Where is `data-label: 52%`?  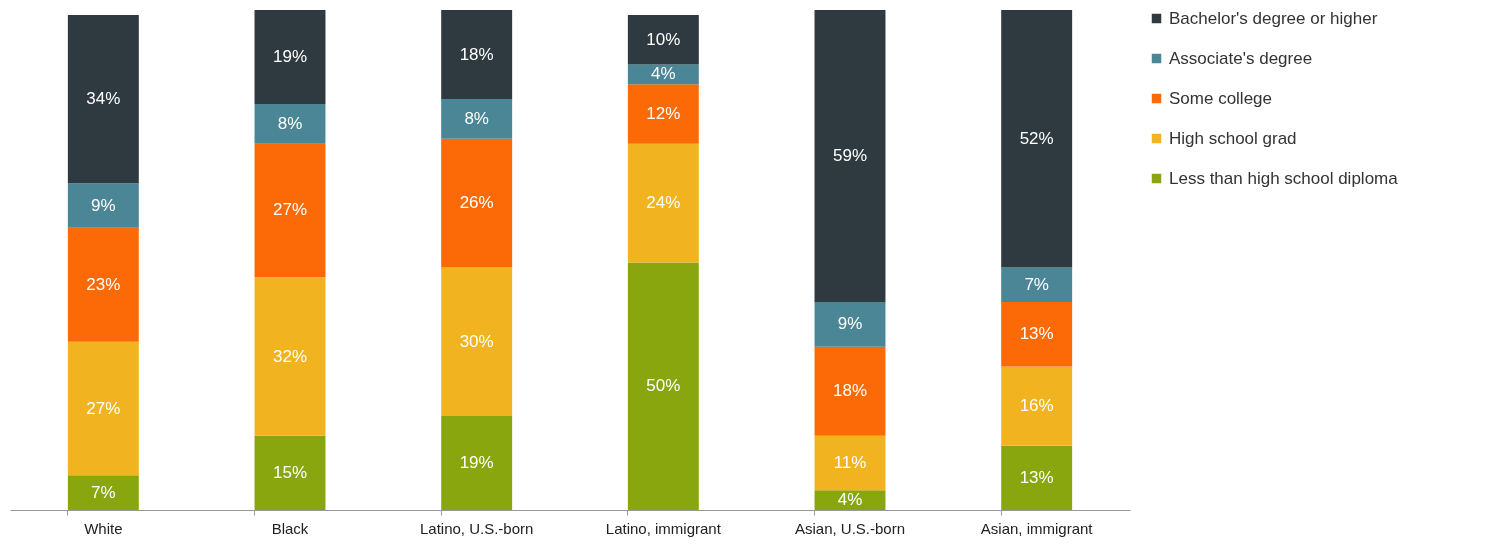 data-label: 52% is located at coordinates (1036, 138).